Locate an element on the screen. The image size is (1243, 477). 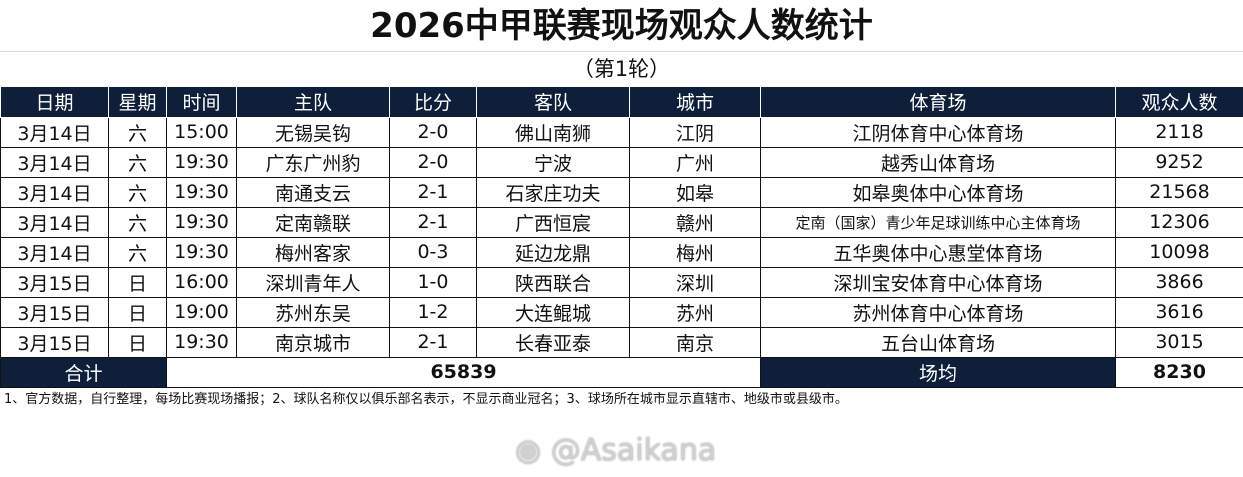
table-cell: 如皋 is located at coordinates (695, 192).